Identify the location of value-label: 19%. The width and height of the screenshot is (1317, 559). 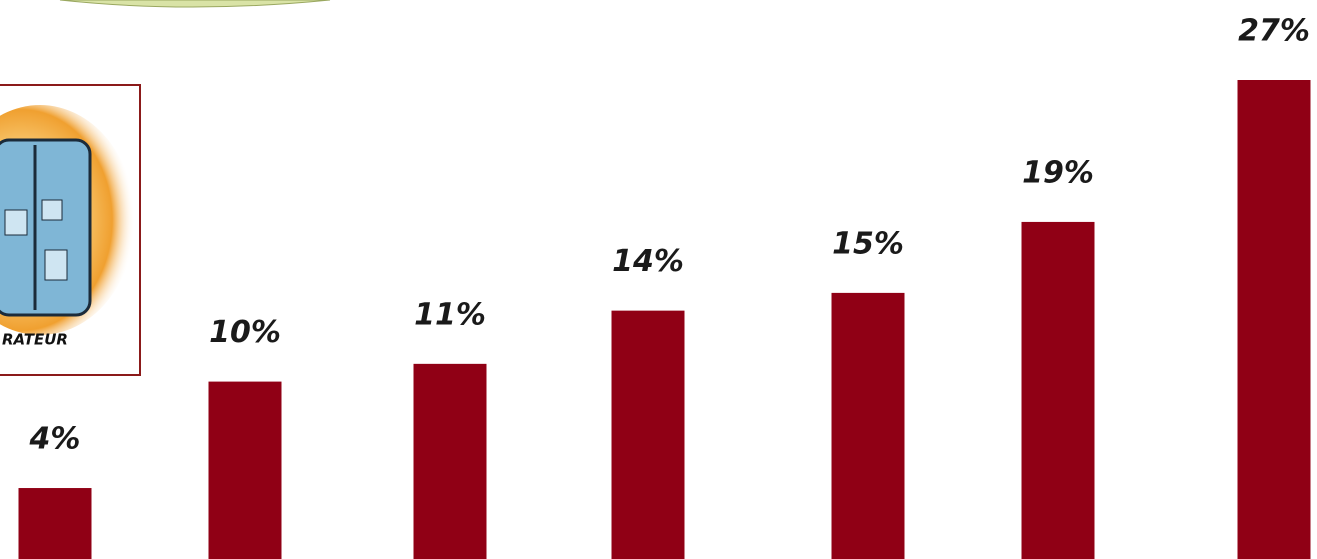
(1058, 172).